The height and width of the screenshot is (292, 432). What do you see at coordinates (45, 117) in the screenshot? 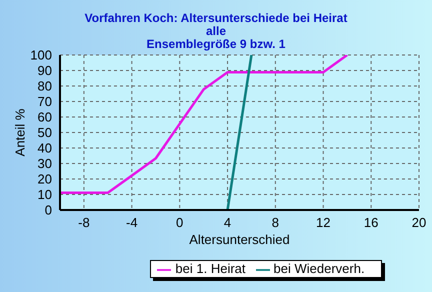
I see `y-tick-label: 60` at bounding box center [45, 117].